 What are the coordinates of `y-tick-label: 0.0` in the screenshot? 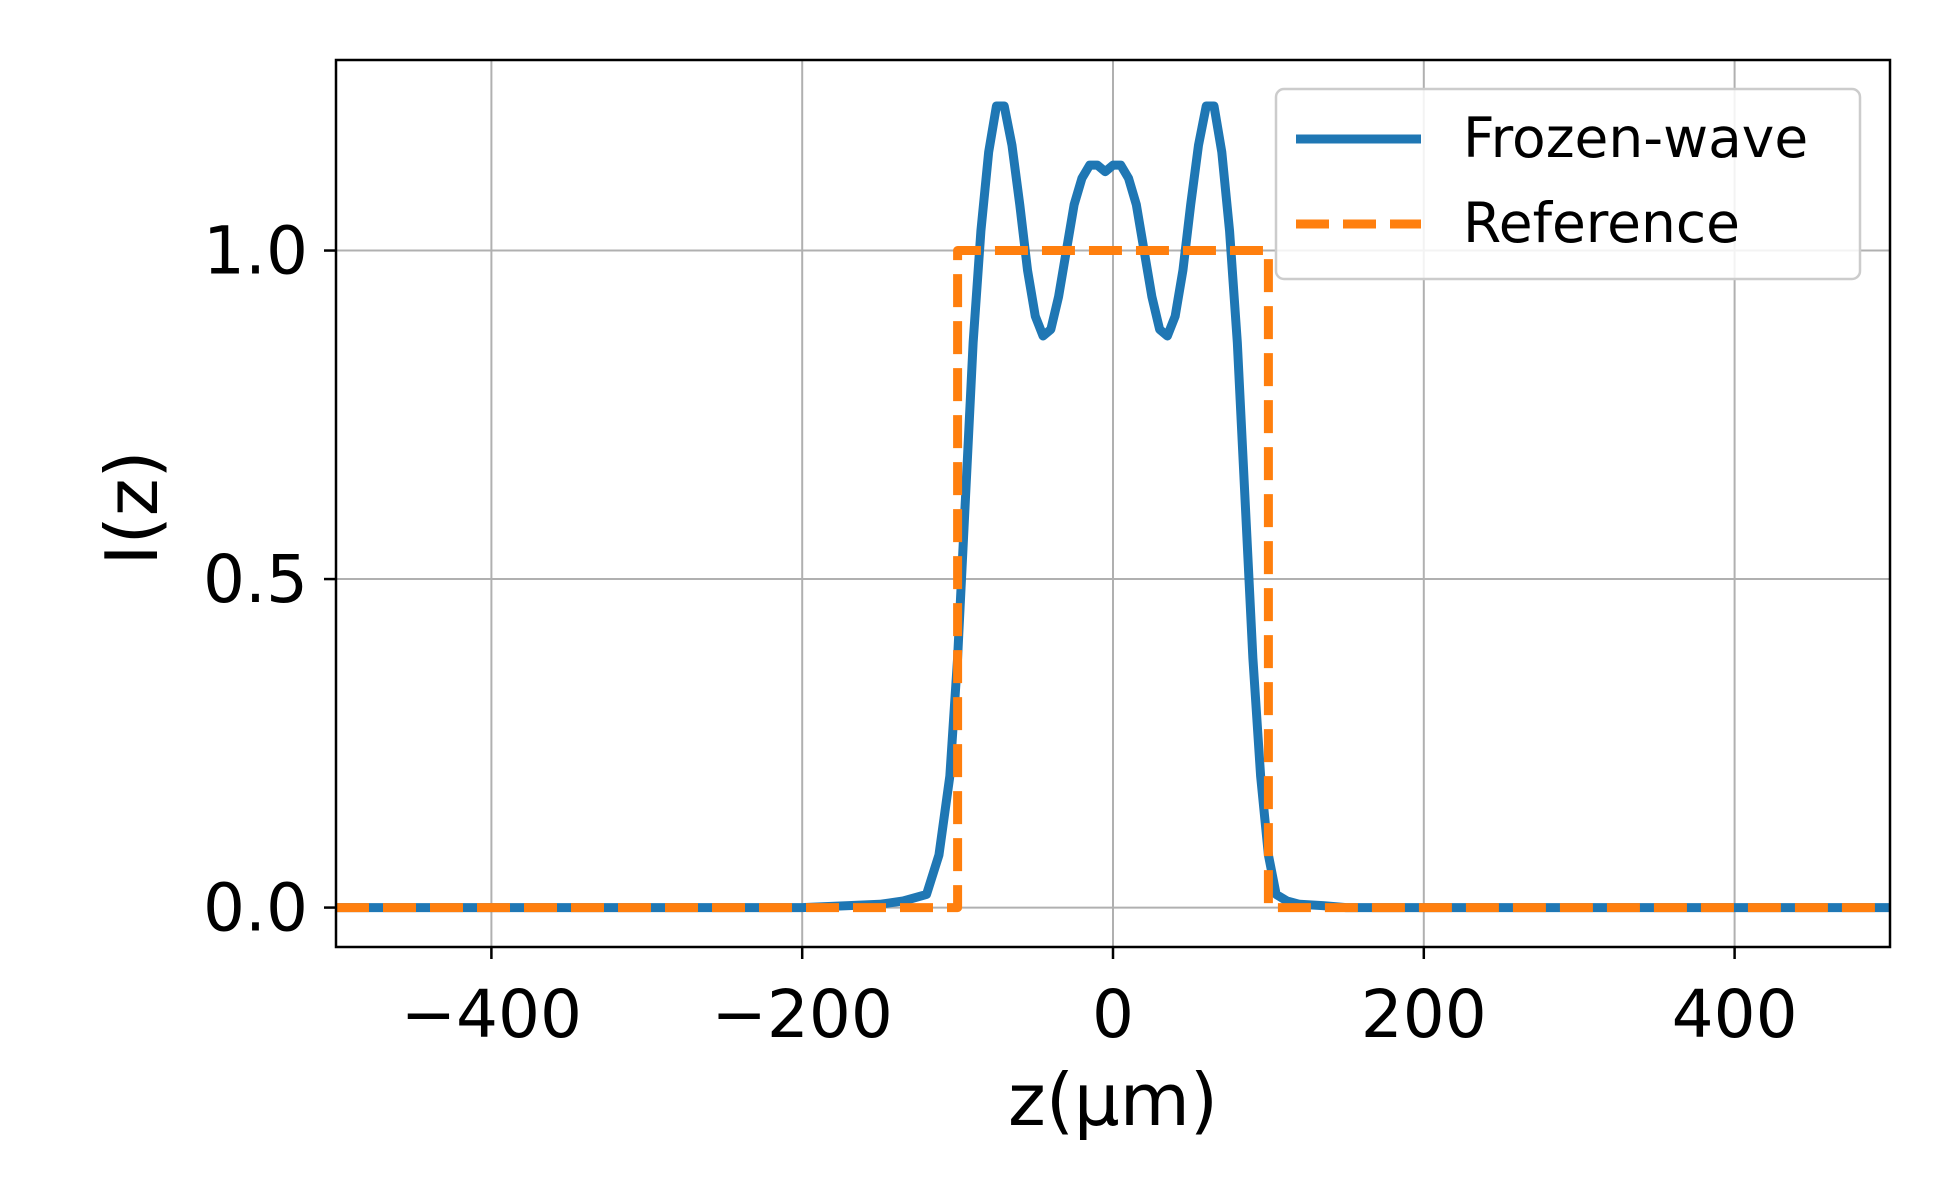 It's located at (255, 908).